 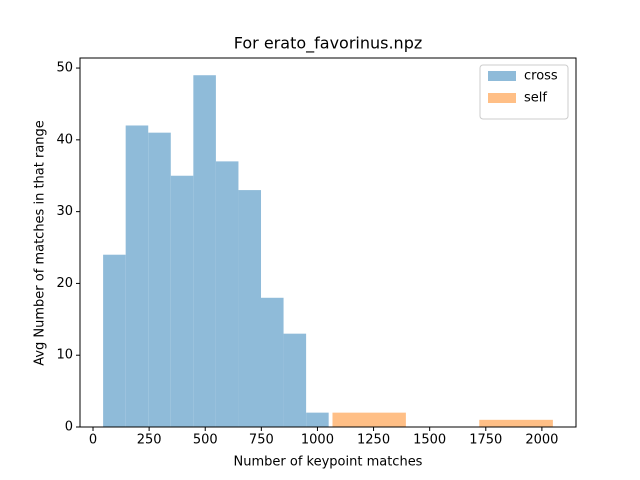 I want to click on x-tick-label: 1750, so click(x=485, y=440).